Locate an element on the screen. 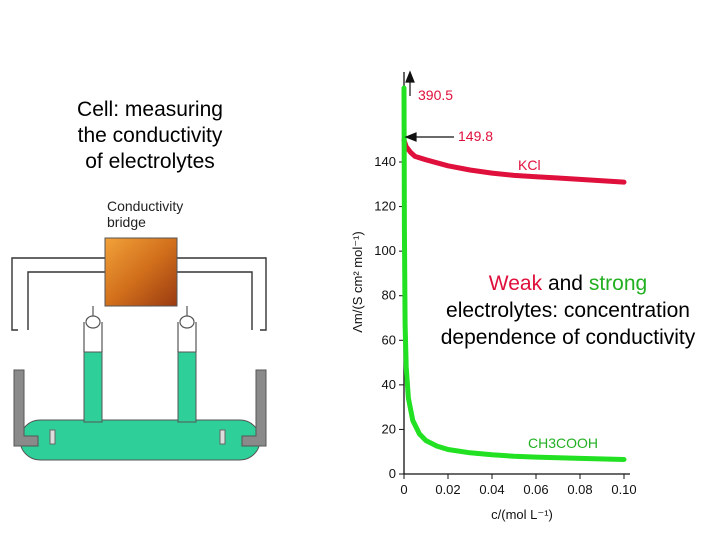 The height and width of the screenshot is (540, 720). and-word: and is located at coordinates (565, 283).